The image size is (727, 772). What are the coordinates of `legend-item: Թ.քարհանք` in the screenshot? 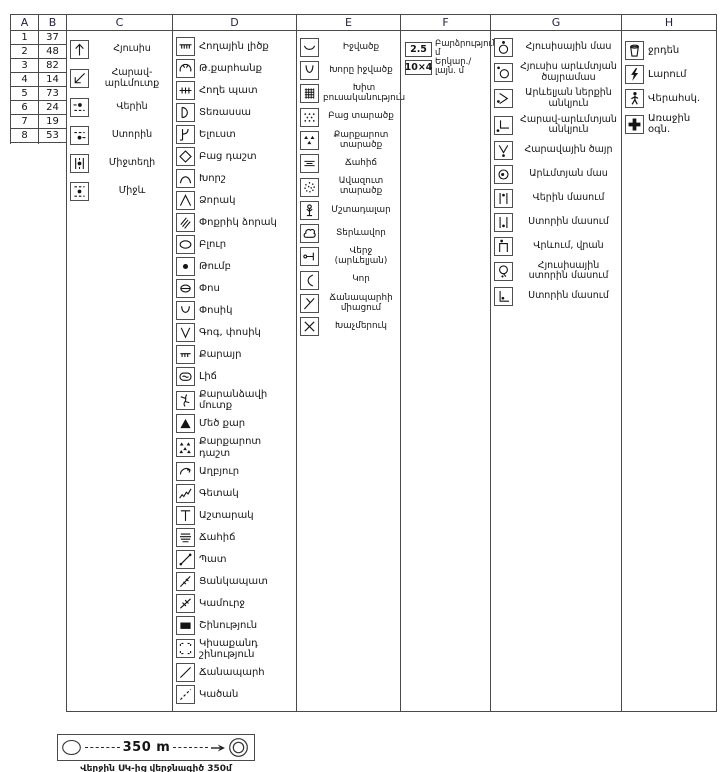 It's located at (235, 68).